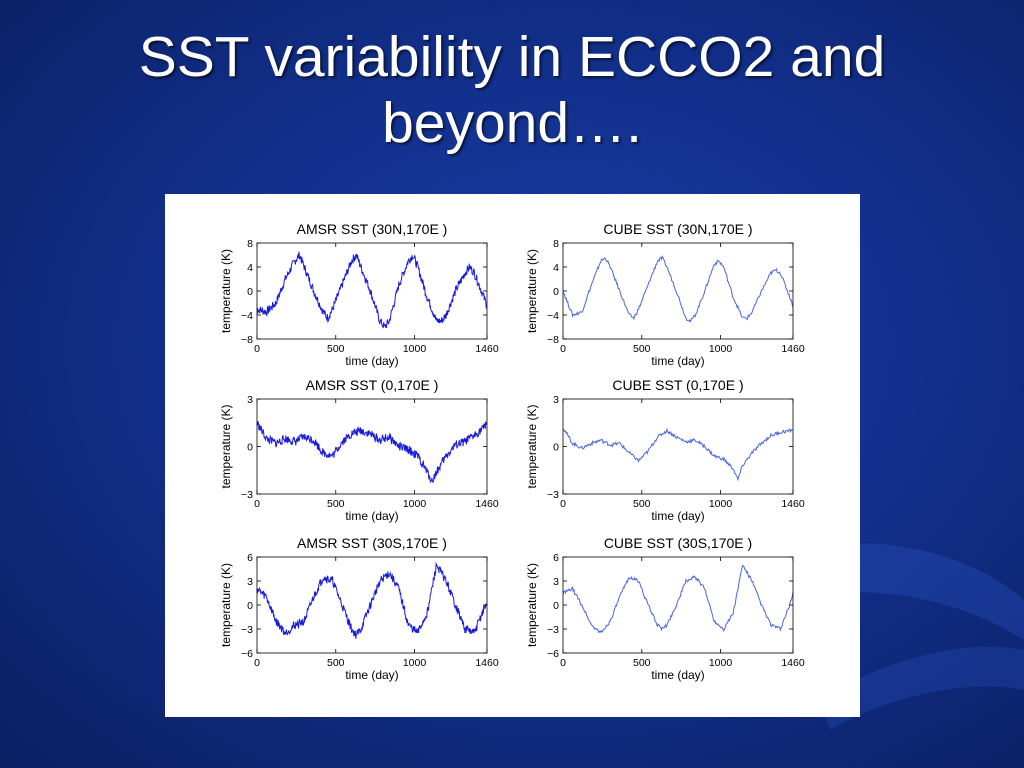  Describe the element at coordinates (512, 123) in the screenshot. I see `slide-title-line-2: beyond….` at that location.